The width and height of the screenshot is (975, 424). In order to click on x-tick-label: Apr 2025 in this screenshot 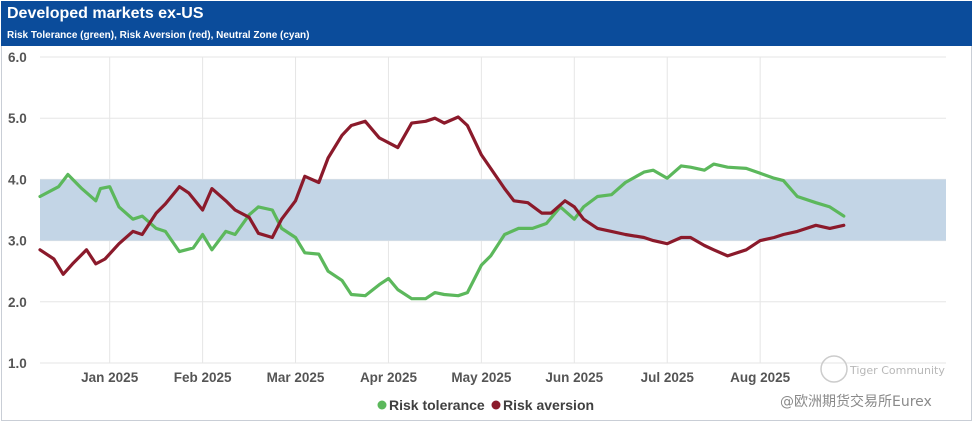, I will do `click(389, 377)`.